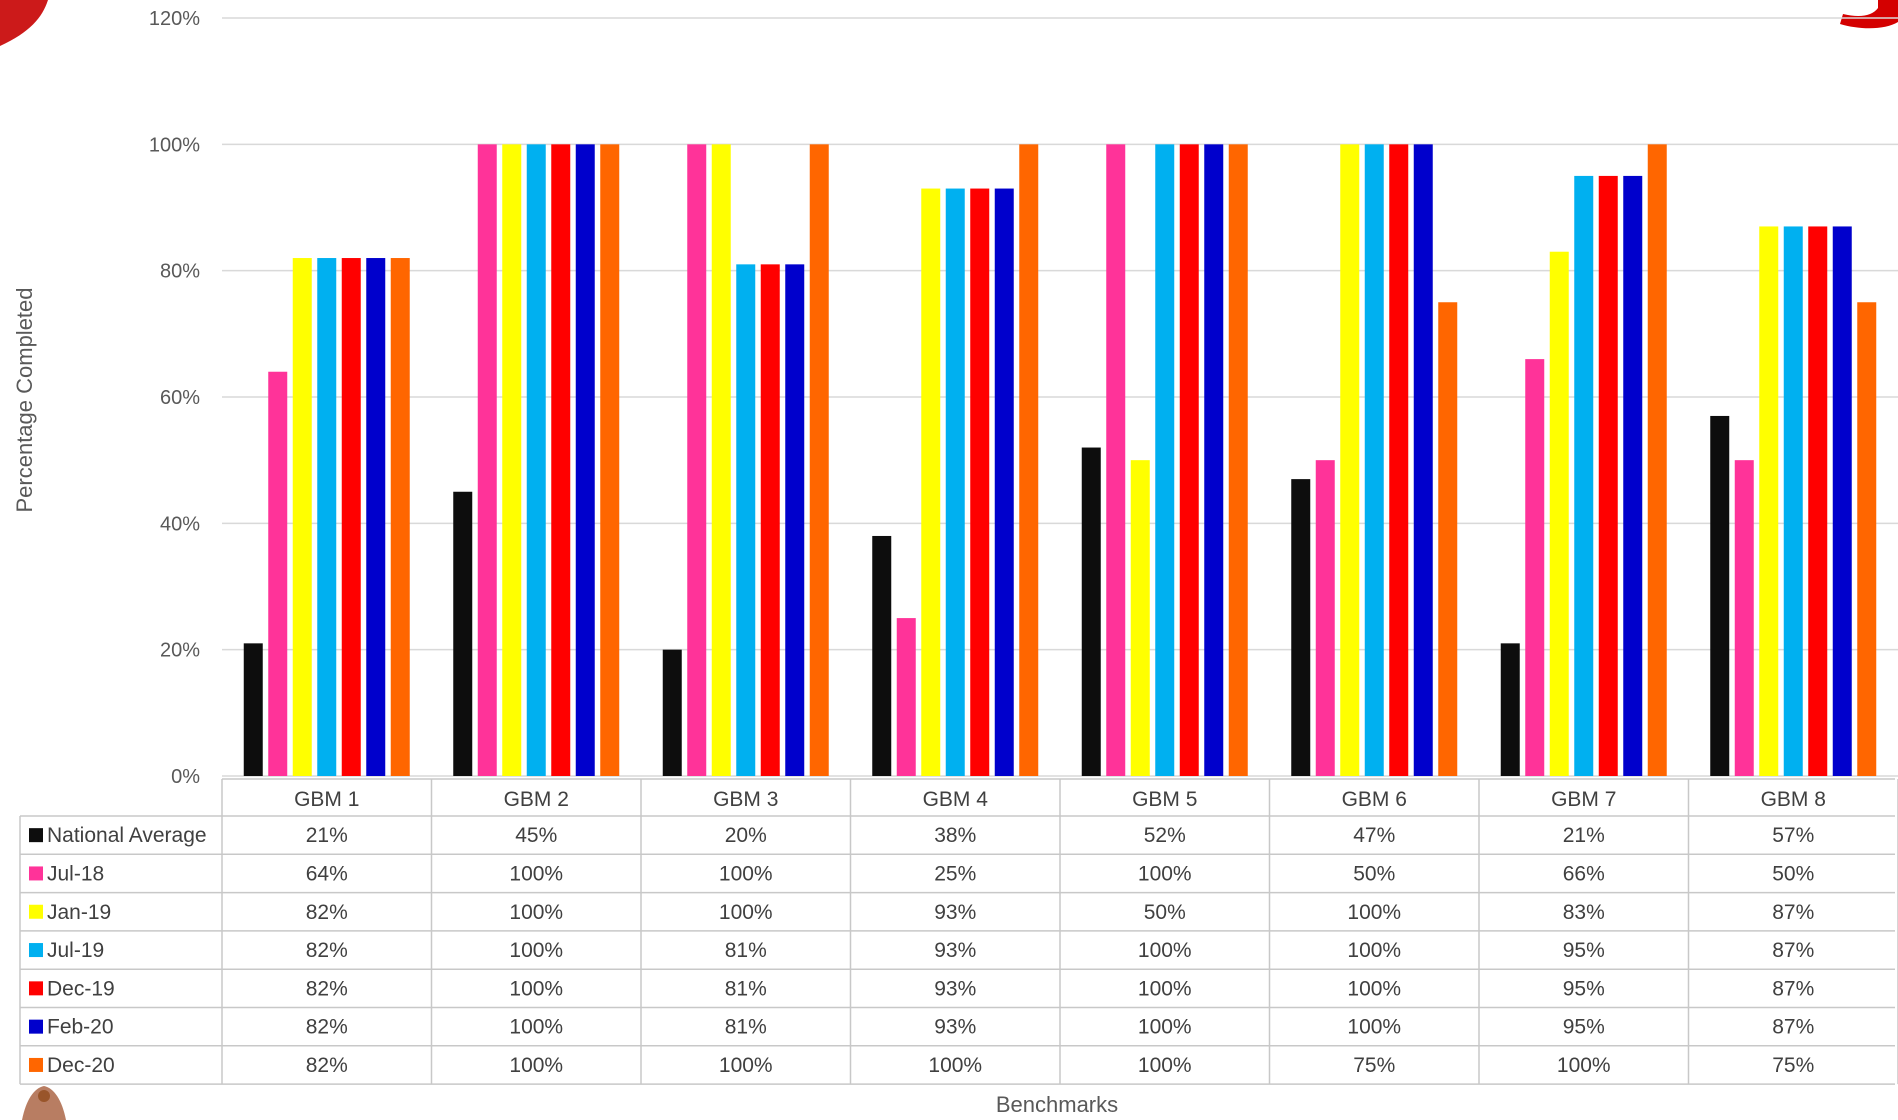 The width and height of the screenshot is (1898, 1120). I want to click on x-tick-label: GBM 4, so click(956, 799).